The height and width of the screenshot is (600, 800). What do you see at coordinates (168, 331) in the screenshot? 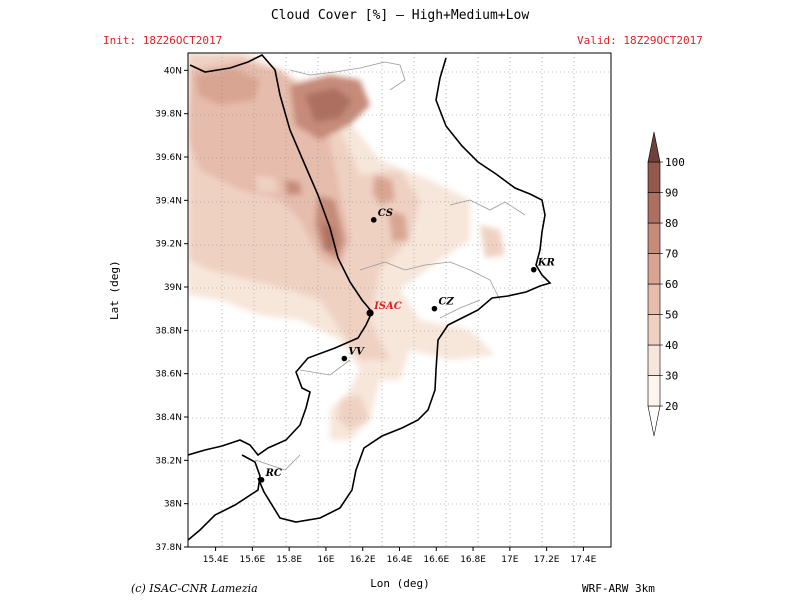
I see `y-tick-label: 38.8N` at bounding box center [168, 331].